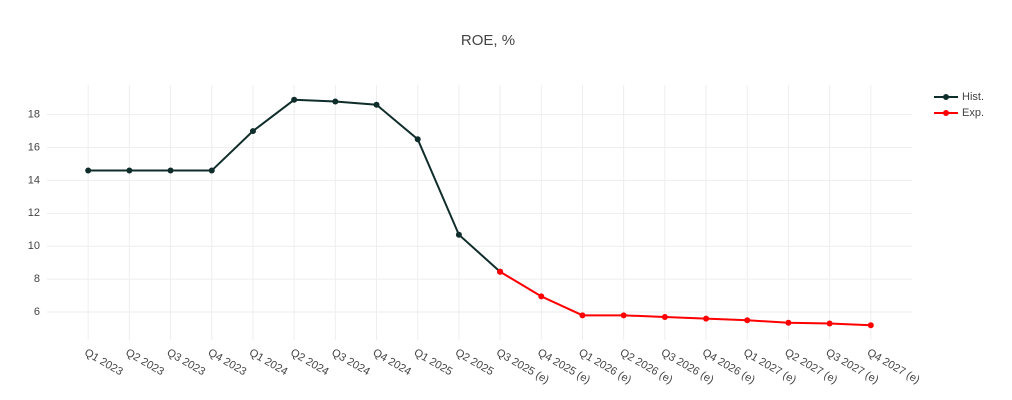 The height and width of the screenshot is (400, 1012). Describe the element at coordinates (34, 180) in the screenshot. I see `y-tick-label: 14` at that location.